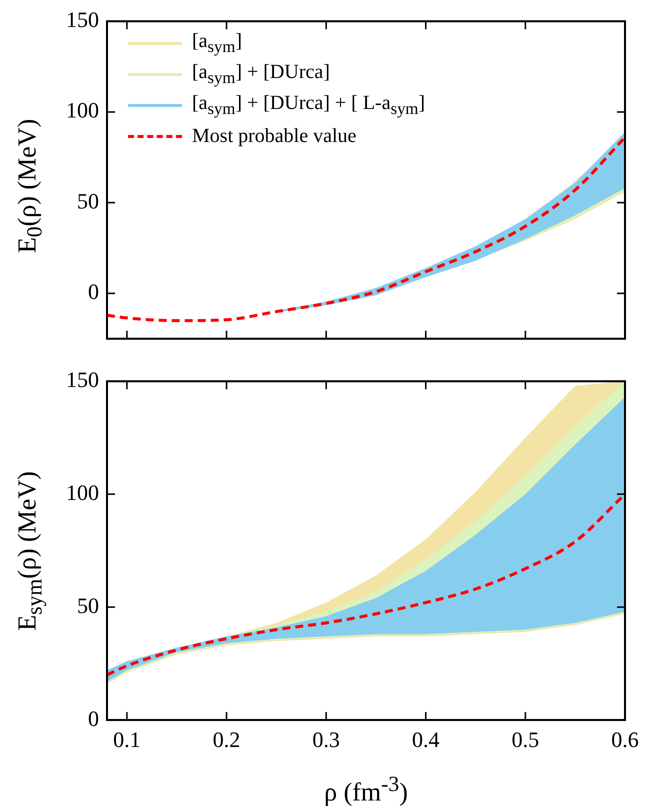  Describe the element at coordinates (326, 739) in the screenshot. I see `x-tick-label: 0.3` at that location.